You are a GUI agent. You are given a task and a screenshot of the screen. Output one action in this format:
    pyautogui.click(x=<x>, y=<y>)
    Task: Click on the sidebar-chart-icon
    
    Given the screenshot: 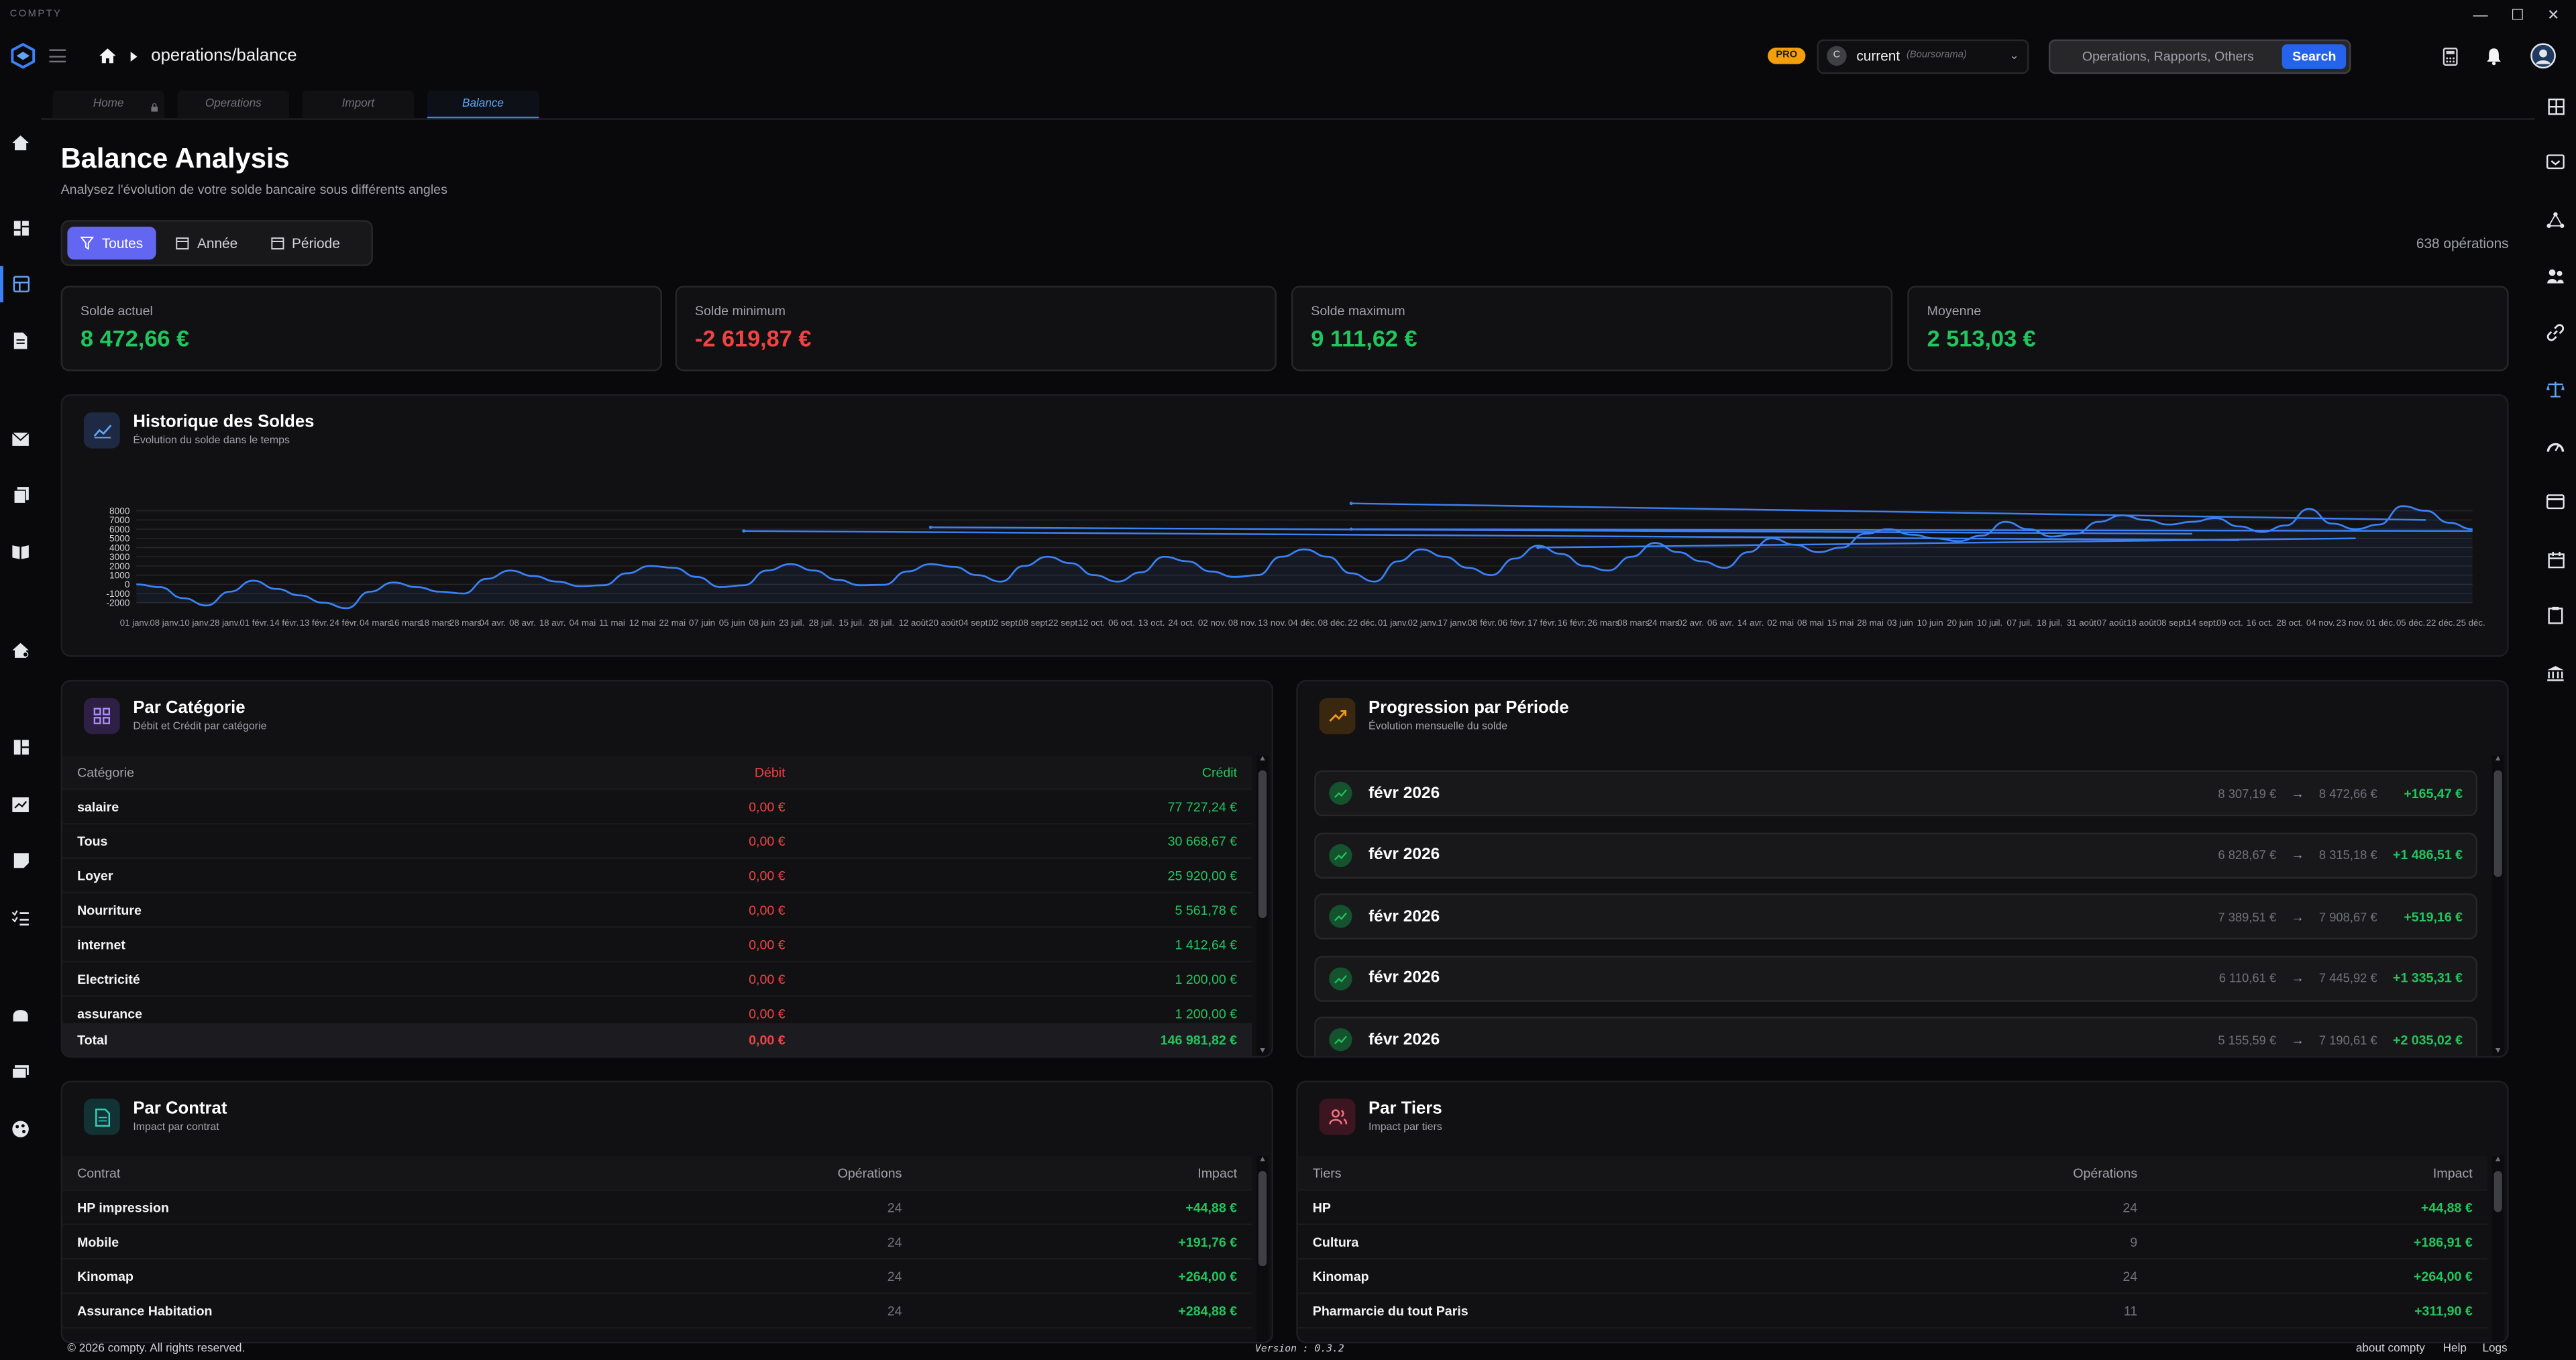 What is the action you would take?
    pyautogui.click(x=20, y=804)
    